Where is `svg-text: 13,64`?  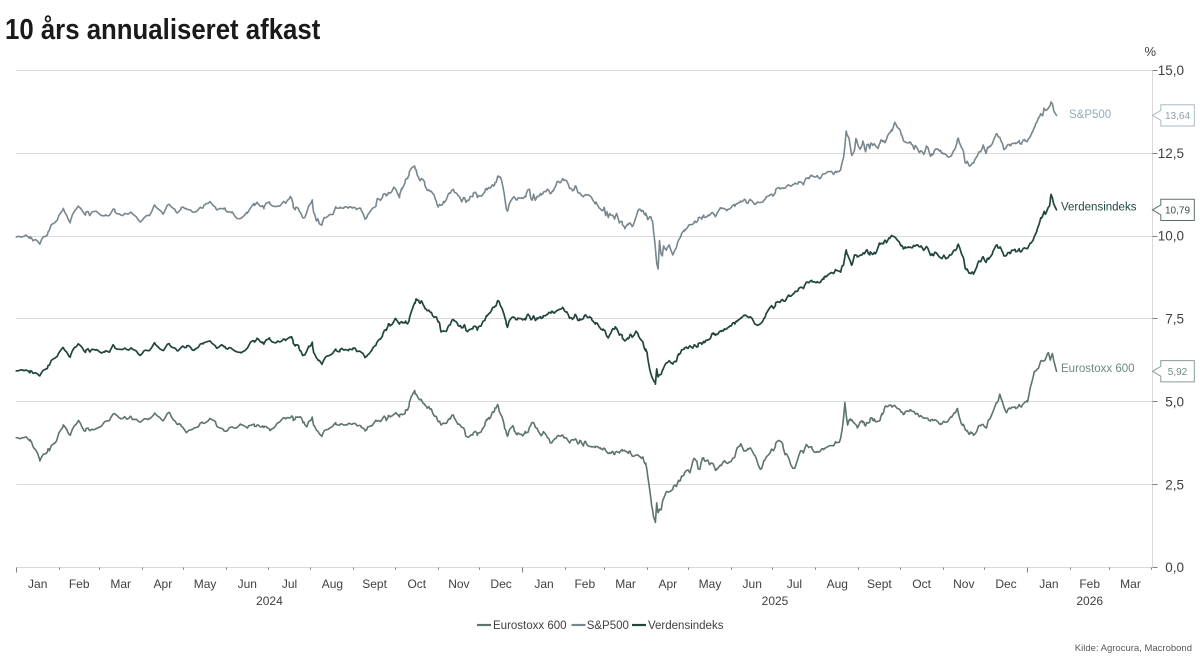
svg-text: 13,64 is located at coordinates (1177, 116).